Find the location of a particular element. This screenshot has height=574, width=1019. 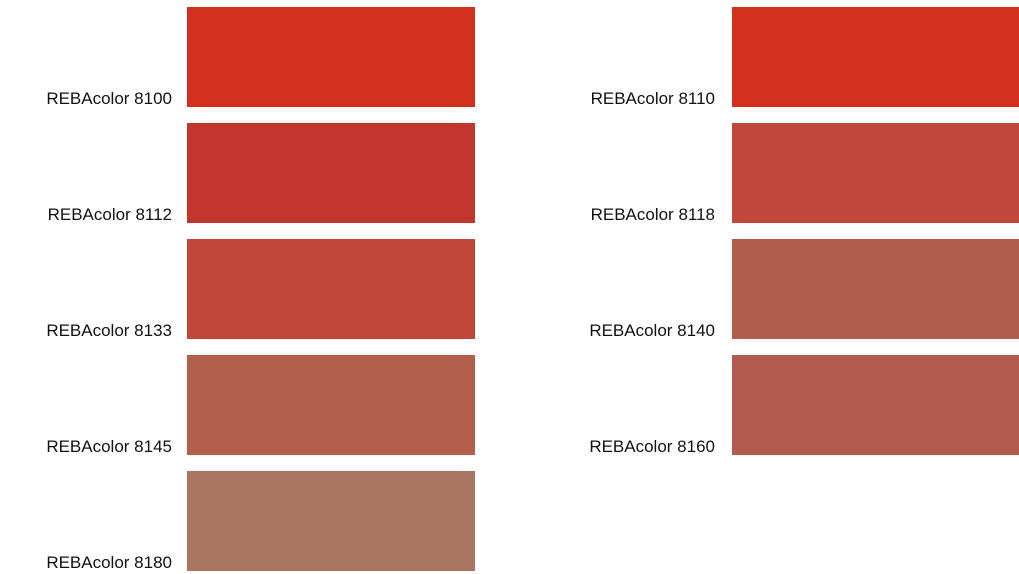

swatch-row: REBAcolor 8112 is located at coordinates (237, 173).